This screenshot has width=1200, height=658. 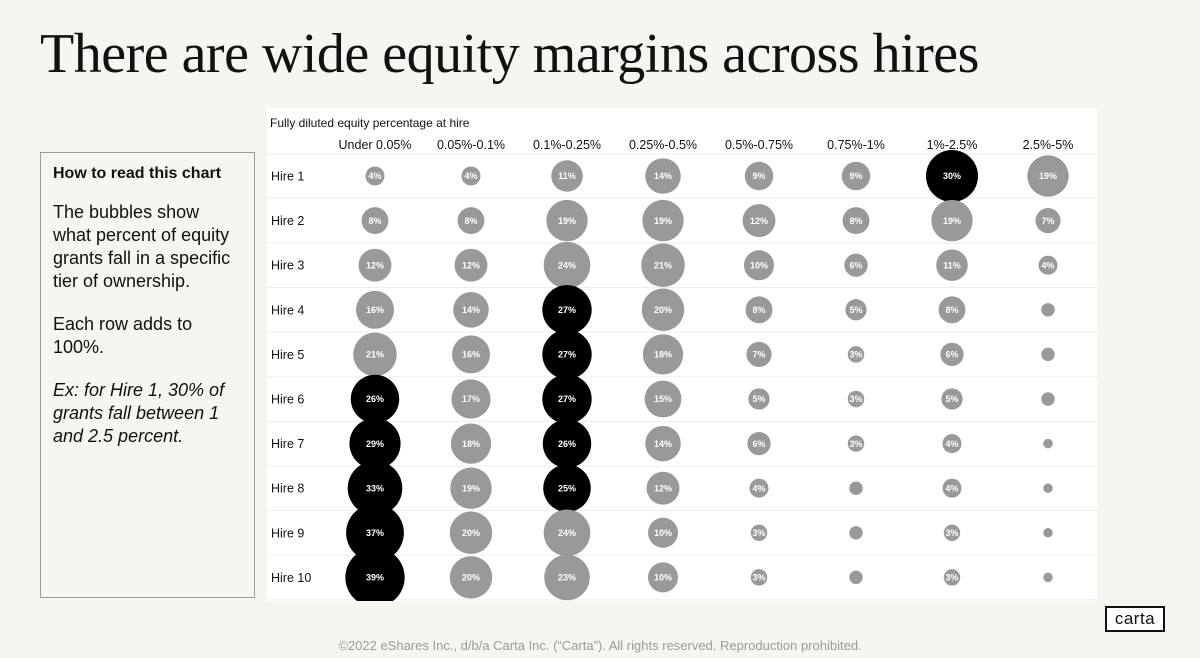 I want to click on bubble-label: 24%, so click(x=567, y=265).